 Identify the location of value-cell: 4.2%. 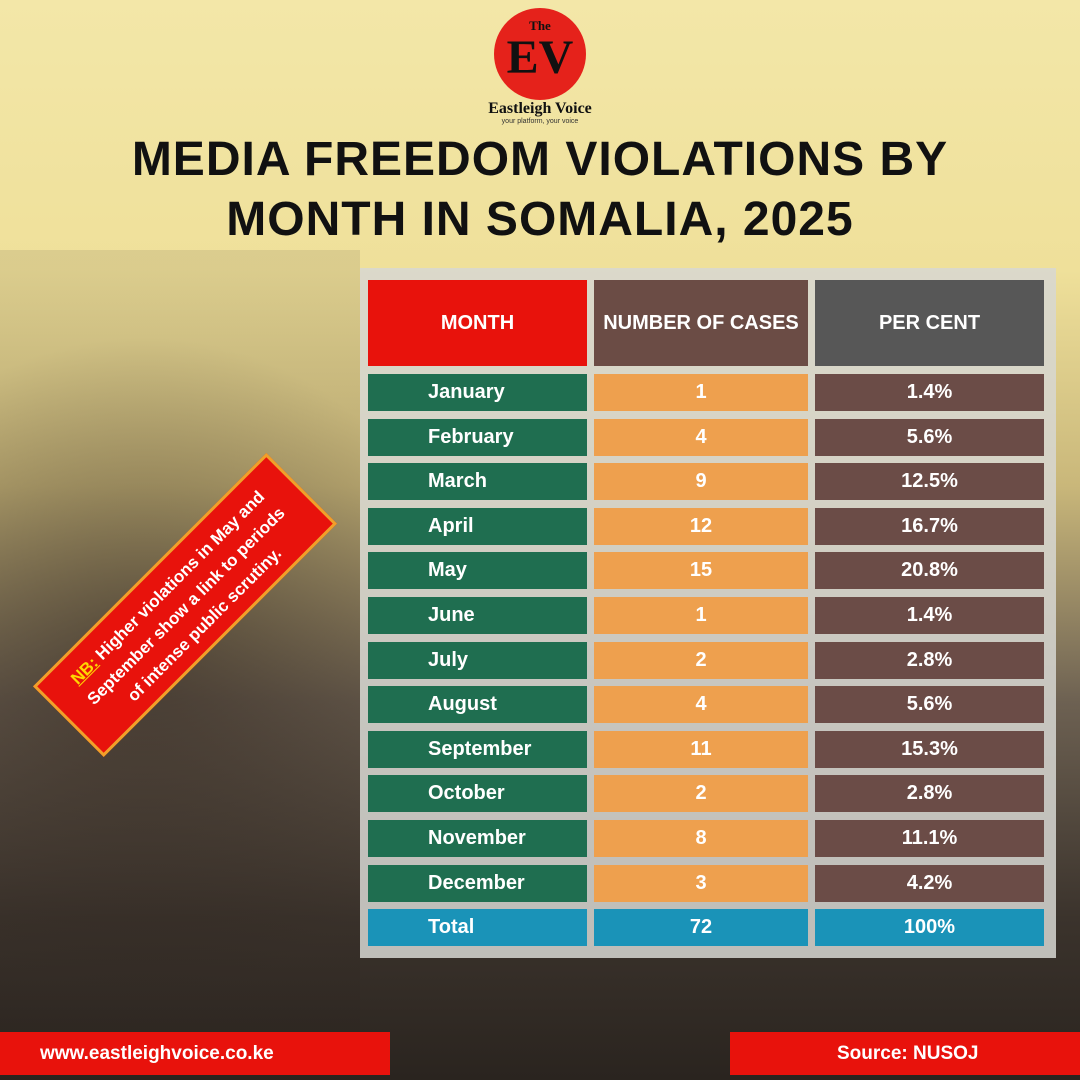
(929, 883).